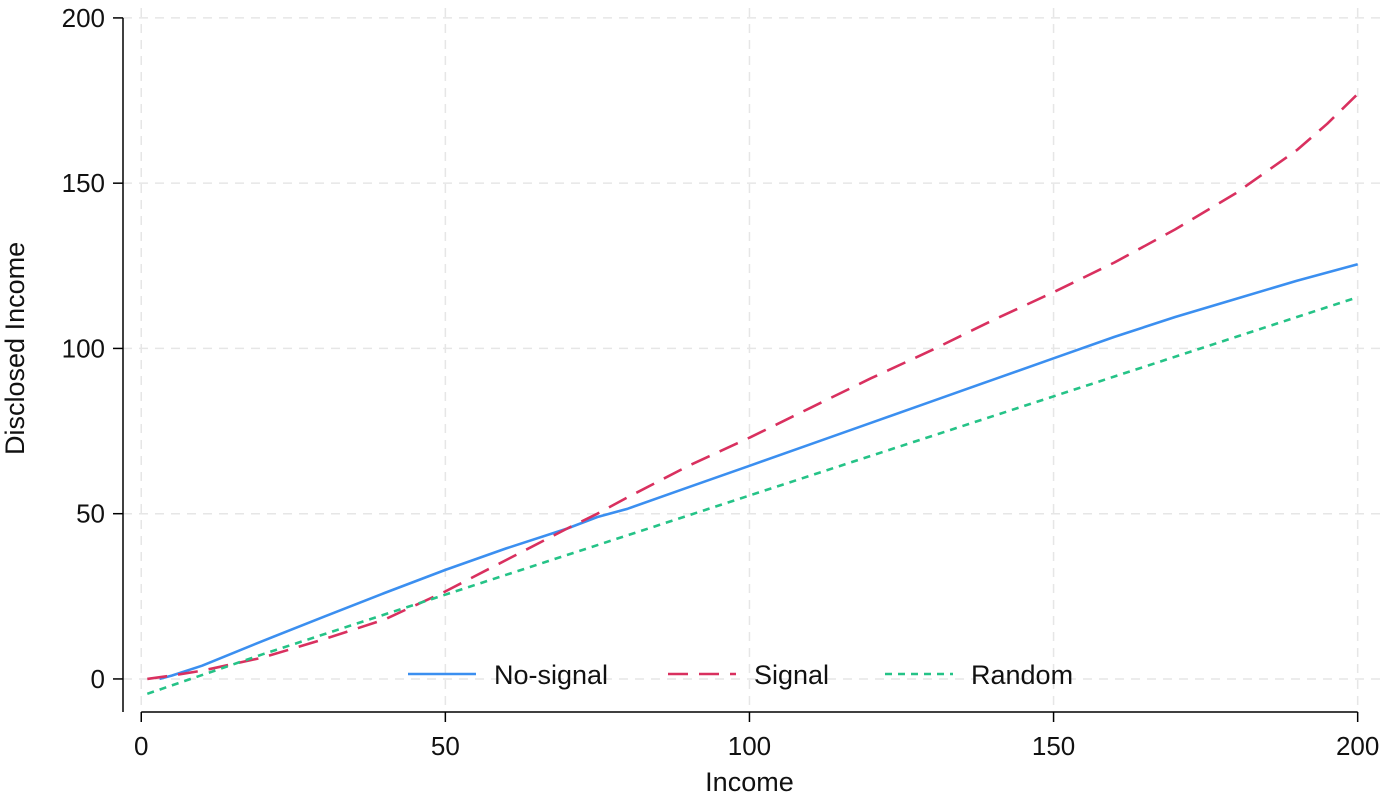 The height and width of the screenshot is (800, 1382). I want to click on y-tick-label: 100, so click(83, 348).